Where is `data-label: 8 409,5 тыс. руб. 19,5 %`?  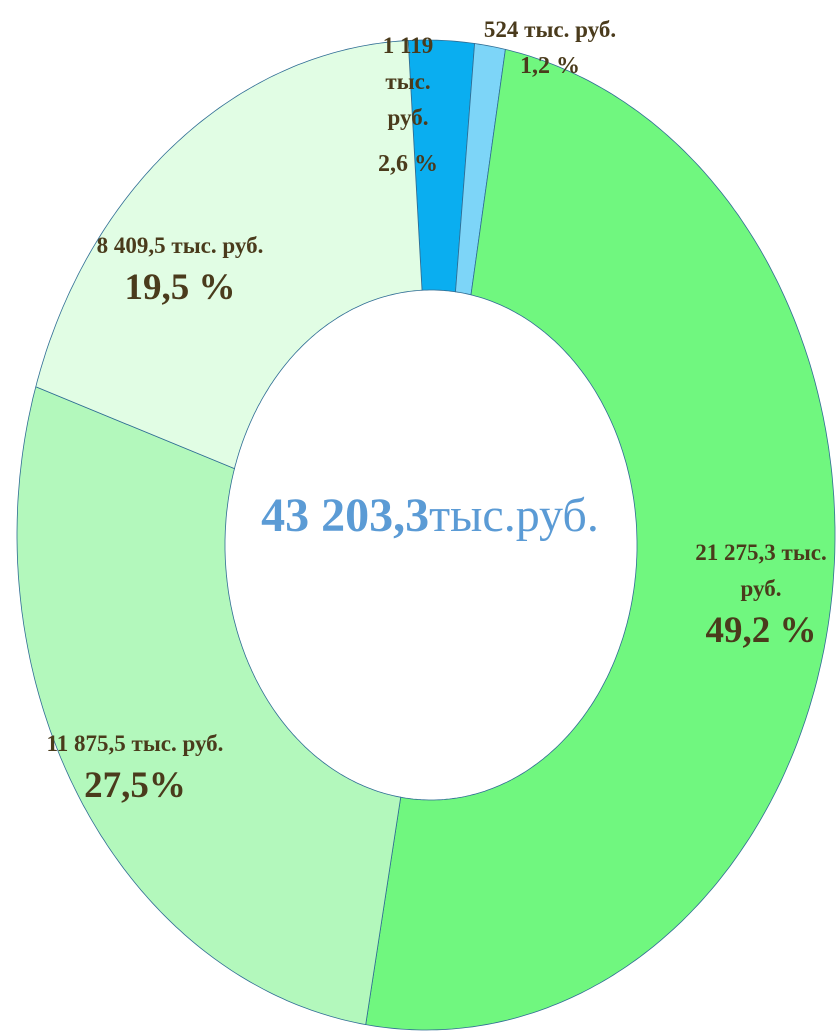 data-label: 8 409,5 тыс. руб. 19,5 % is located at coordinates (180, 270).